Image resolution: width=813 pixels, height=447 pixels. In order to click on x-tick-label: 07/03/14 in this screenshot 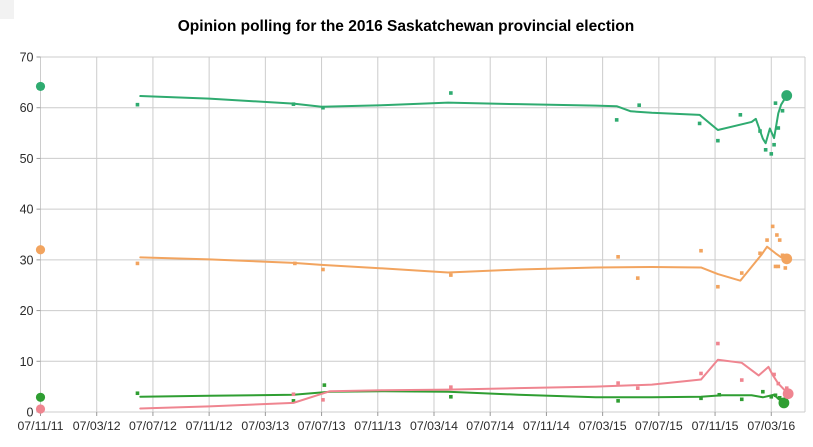, I will do `click(434, 426)`.